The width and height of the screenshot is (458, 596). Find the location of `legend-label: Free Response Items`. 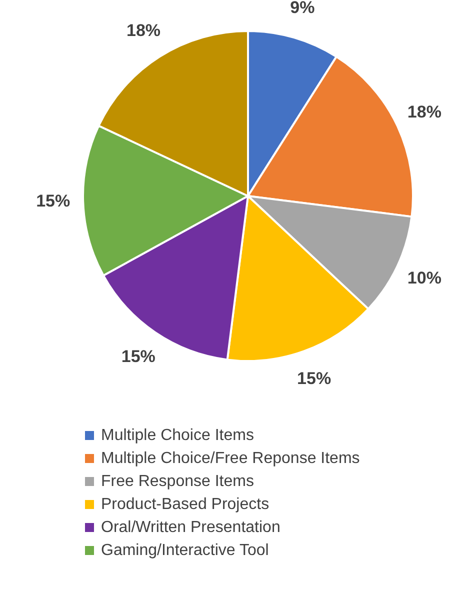

legend-label: Free Response Items is located at coordinates (177, 481).